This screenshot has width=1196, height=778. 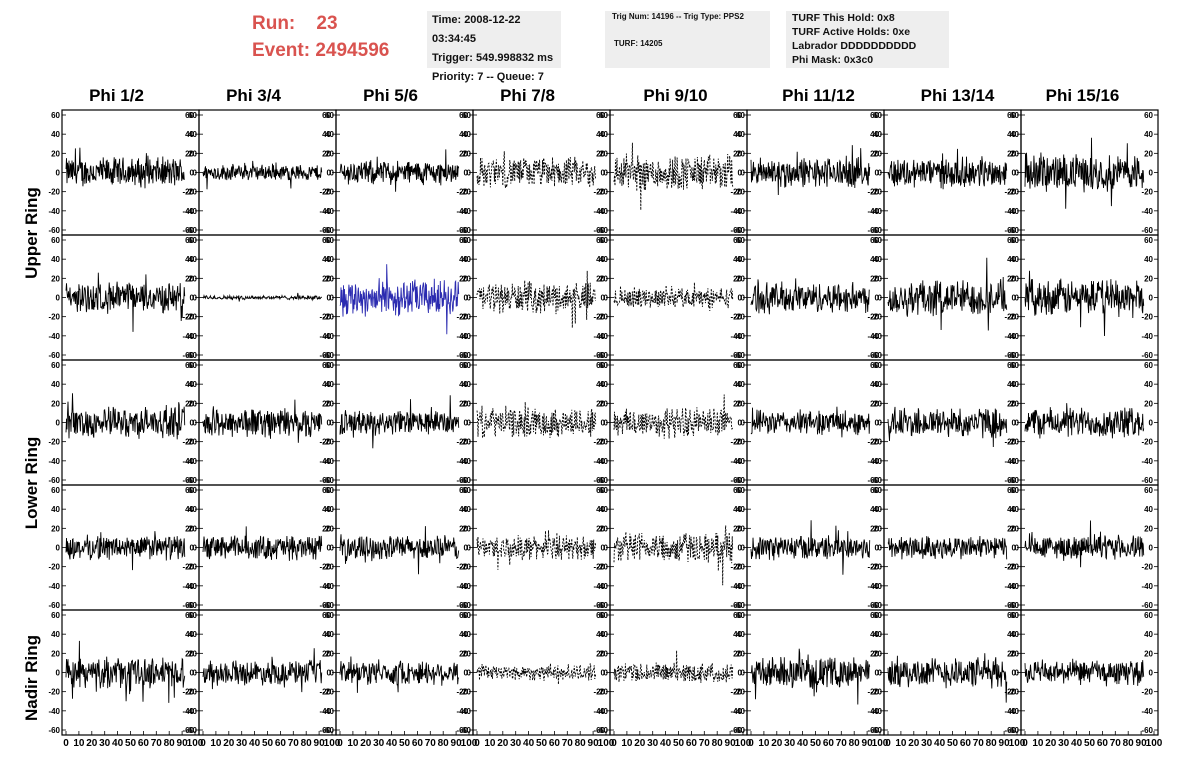 What do you see at coordinates (675, 95) in the screenshot?
I see `column-header-phi-9-10: Phi 9/10` at bounding box center [675, 95].